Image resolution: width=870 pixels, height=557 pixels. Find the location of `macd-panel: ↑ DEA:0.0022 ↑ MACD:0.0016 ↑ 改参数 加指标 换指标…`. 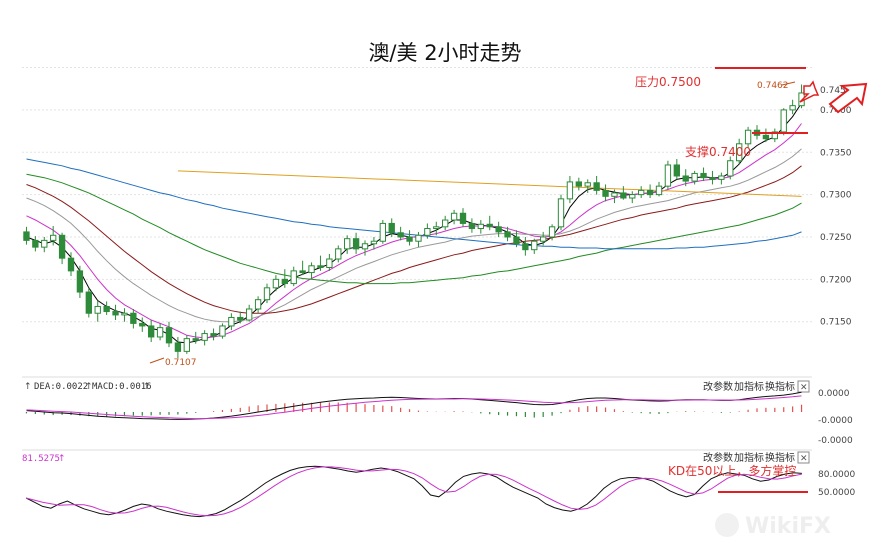

macd-panel: ↑ DEA:0.0022 ↑ MACD:0.0016 ↑ 改参数 加指标 换指标… is located at coordinates (437, 411).